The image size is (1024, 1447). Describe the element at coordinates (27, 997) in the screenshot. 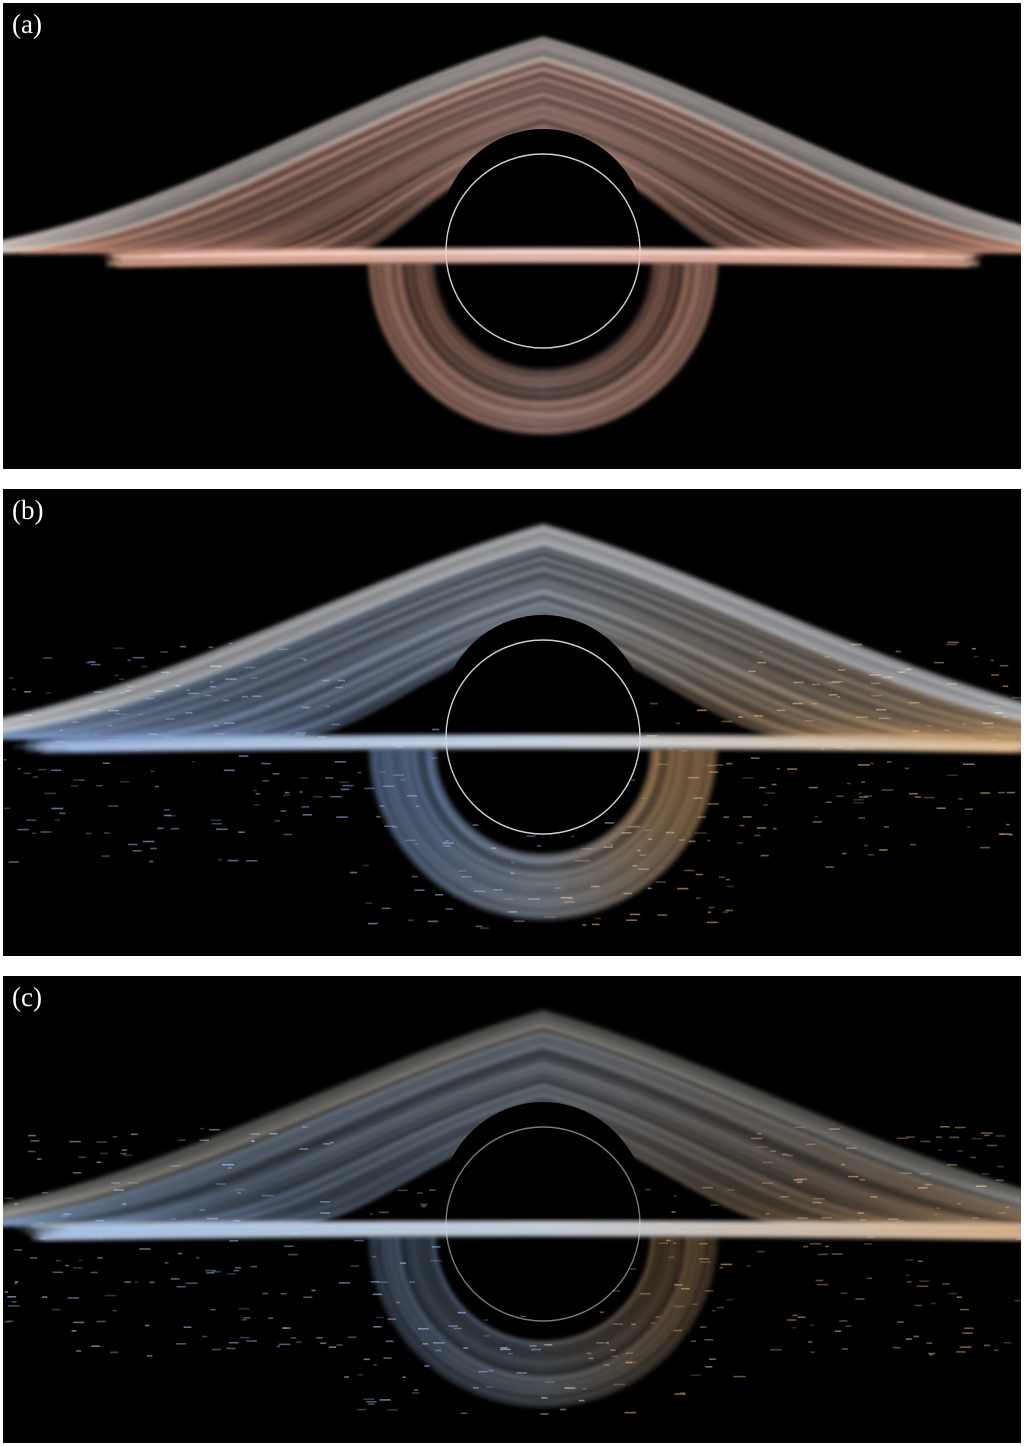

I see `panel-c-label: (c)` at that location.